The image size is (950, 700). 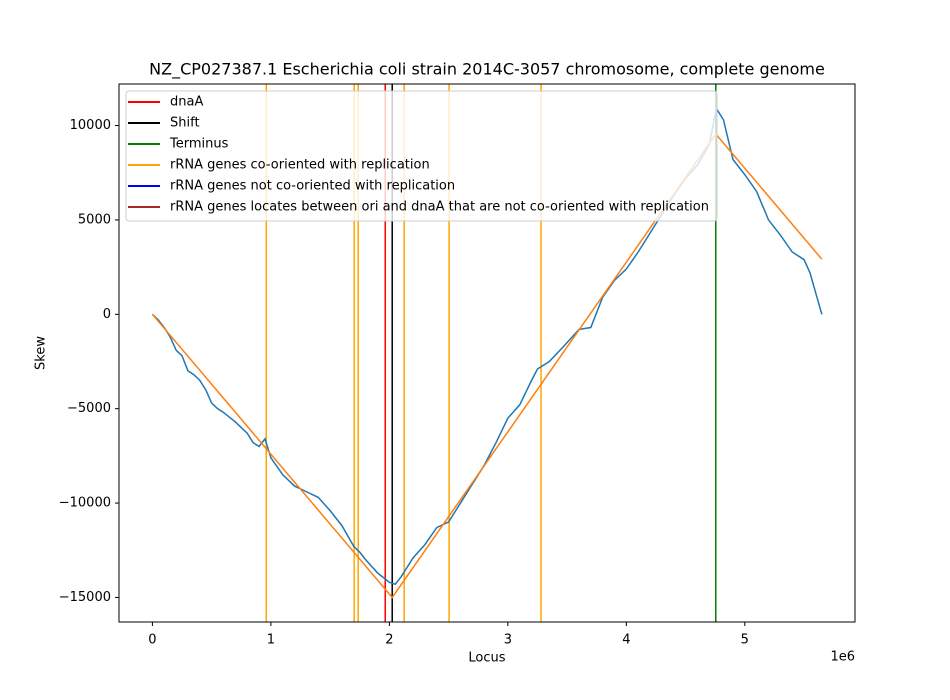 I want to click on legend-label: dnaA, so click(x=186, y=102).